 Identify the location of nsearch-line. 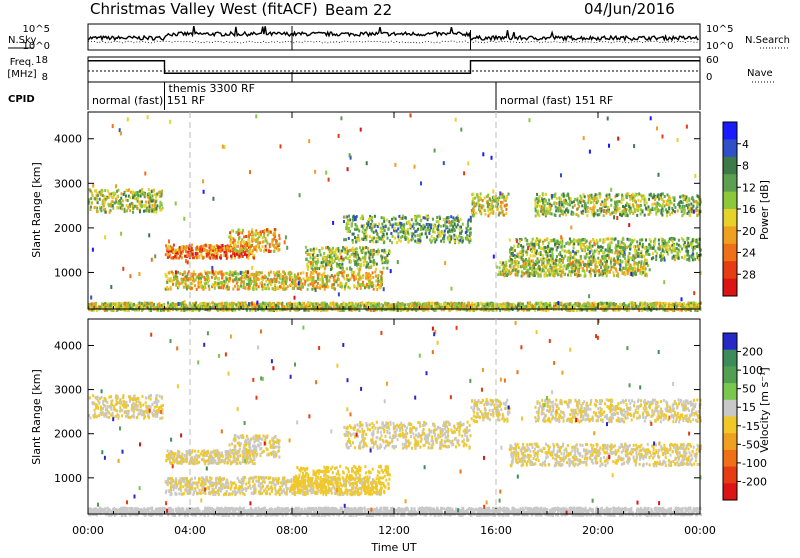
(393, 42).